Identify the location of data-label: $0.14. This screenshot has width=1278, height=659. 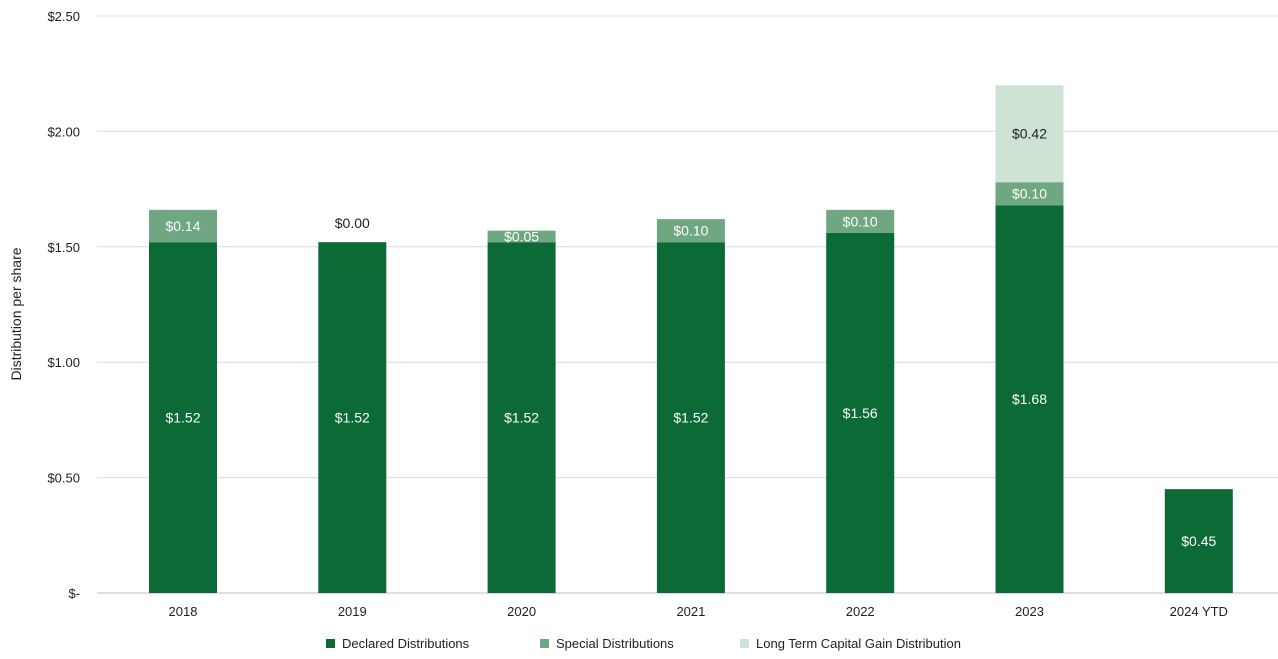
(182, 226).